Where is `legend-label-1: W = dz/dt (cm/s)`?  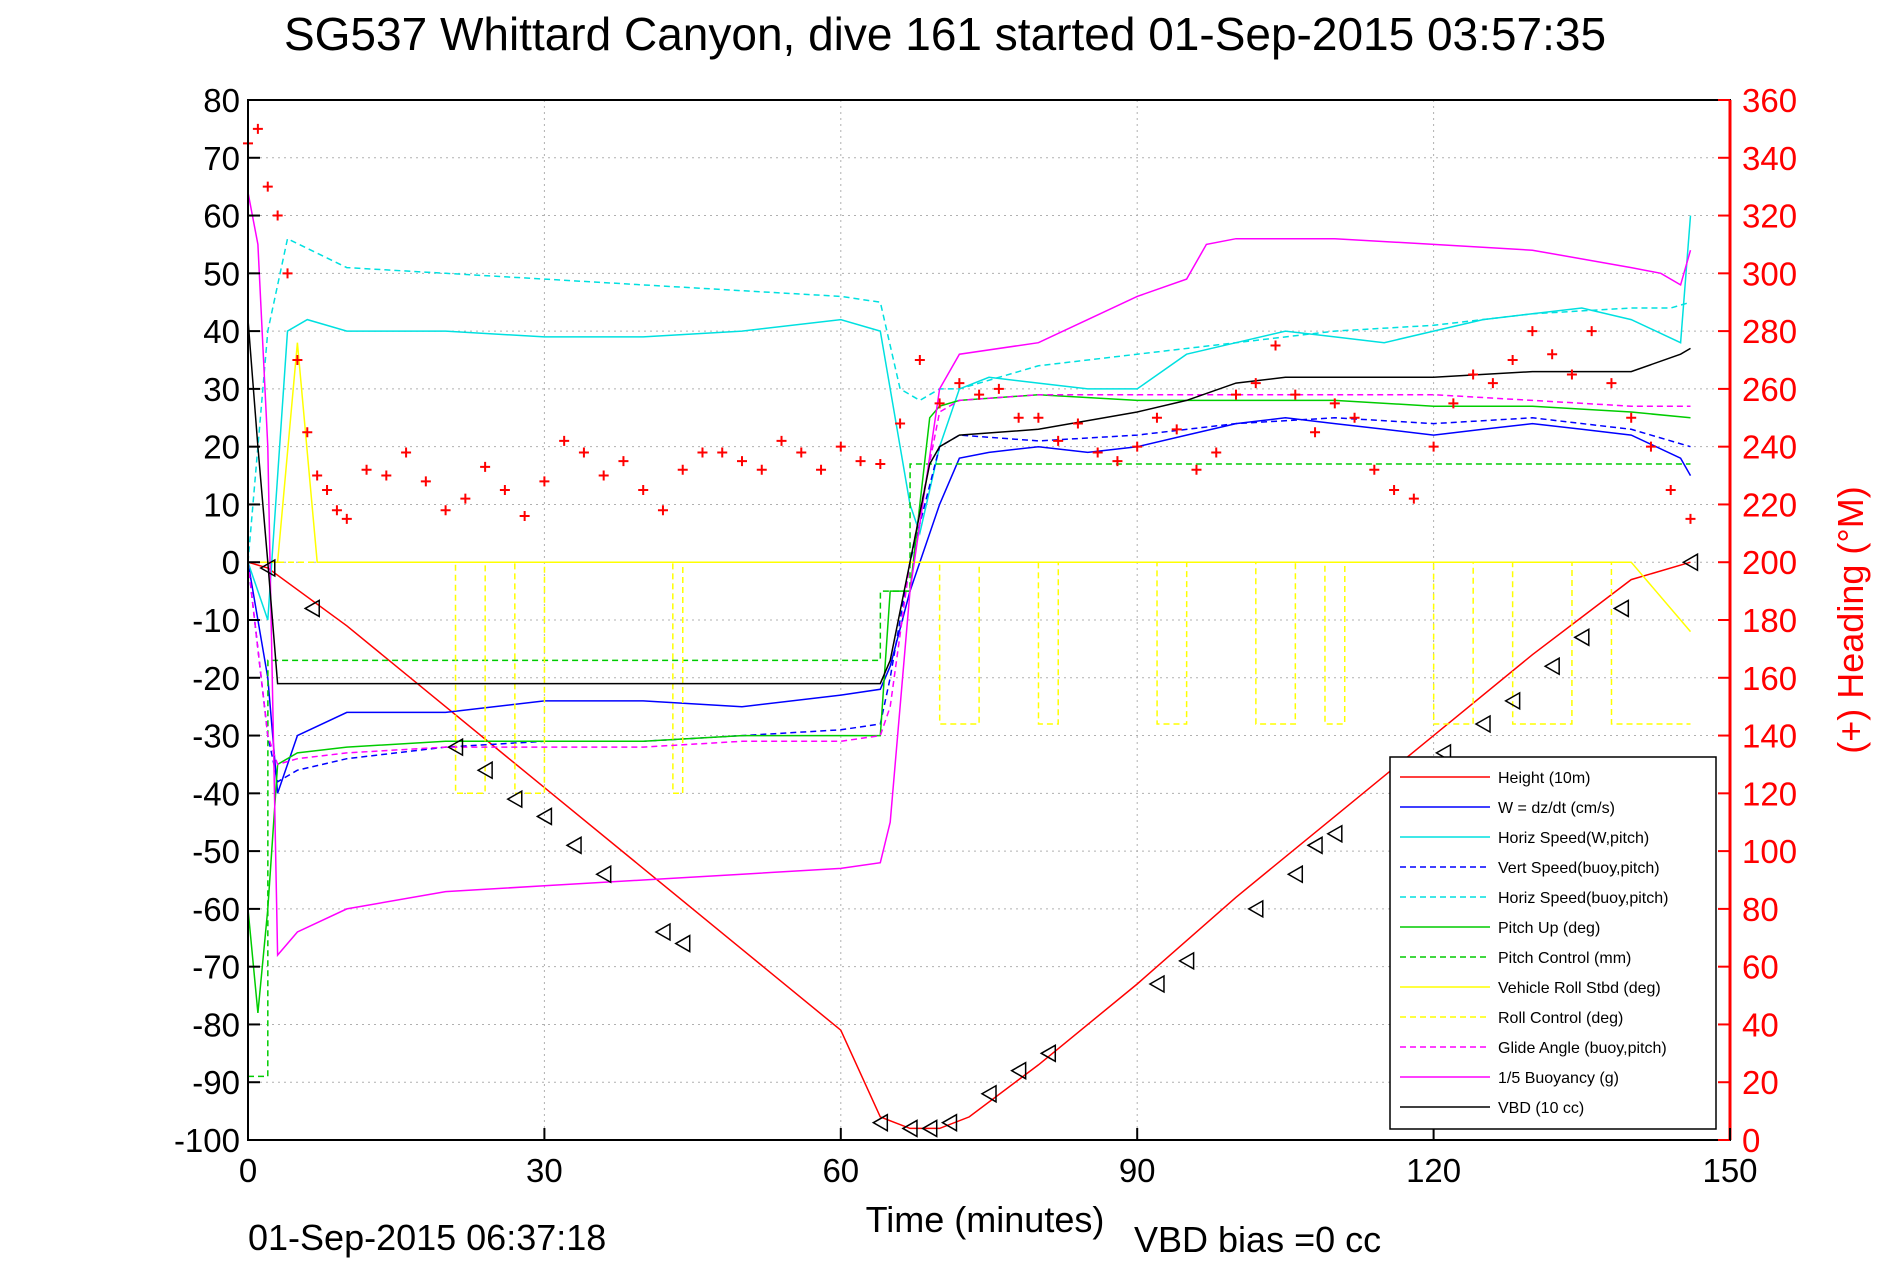 legend-label-1: W = dz/dt (cm/s) is located at coordinates (1556, 808).